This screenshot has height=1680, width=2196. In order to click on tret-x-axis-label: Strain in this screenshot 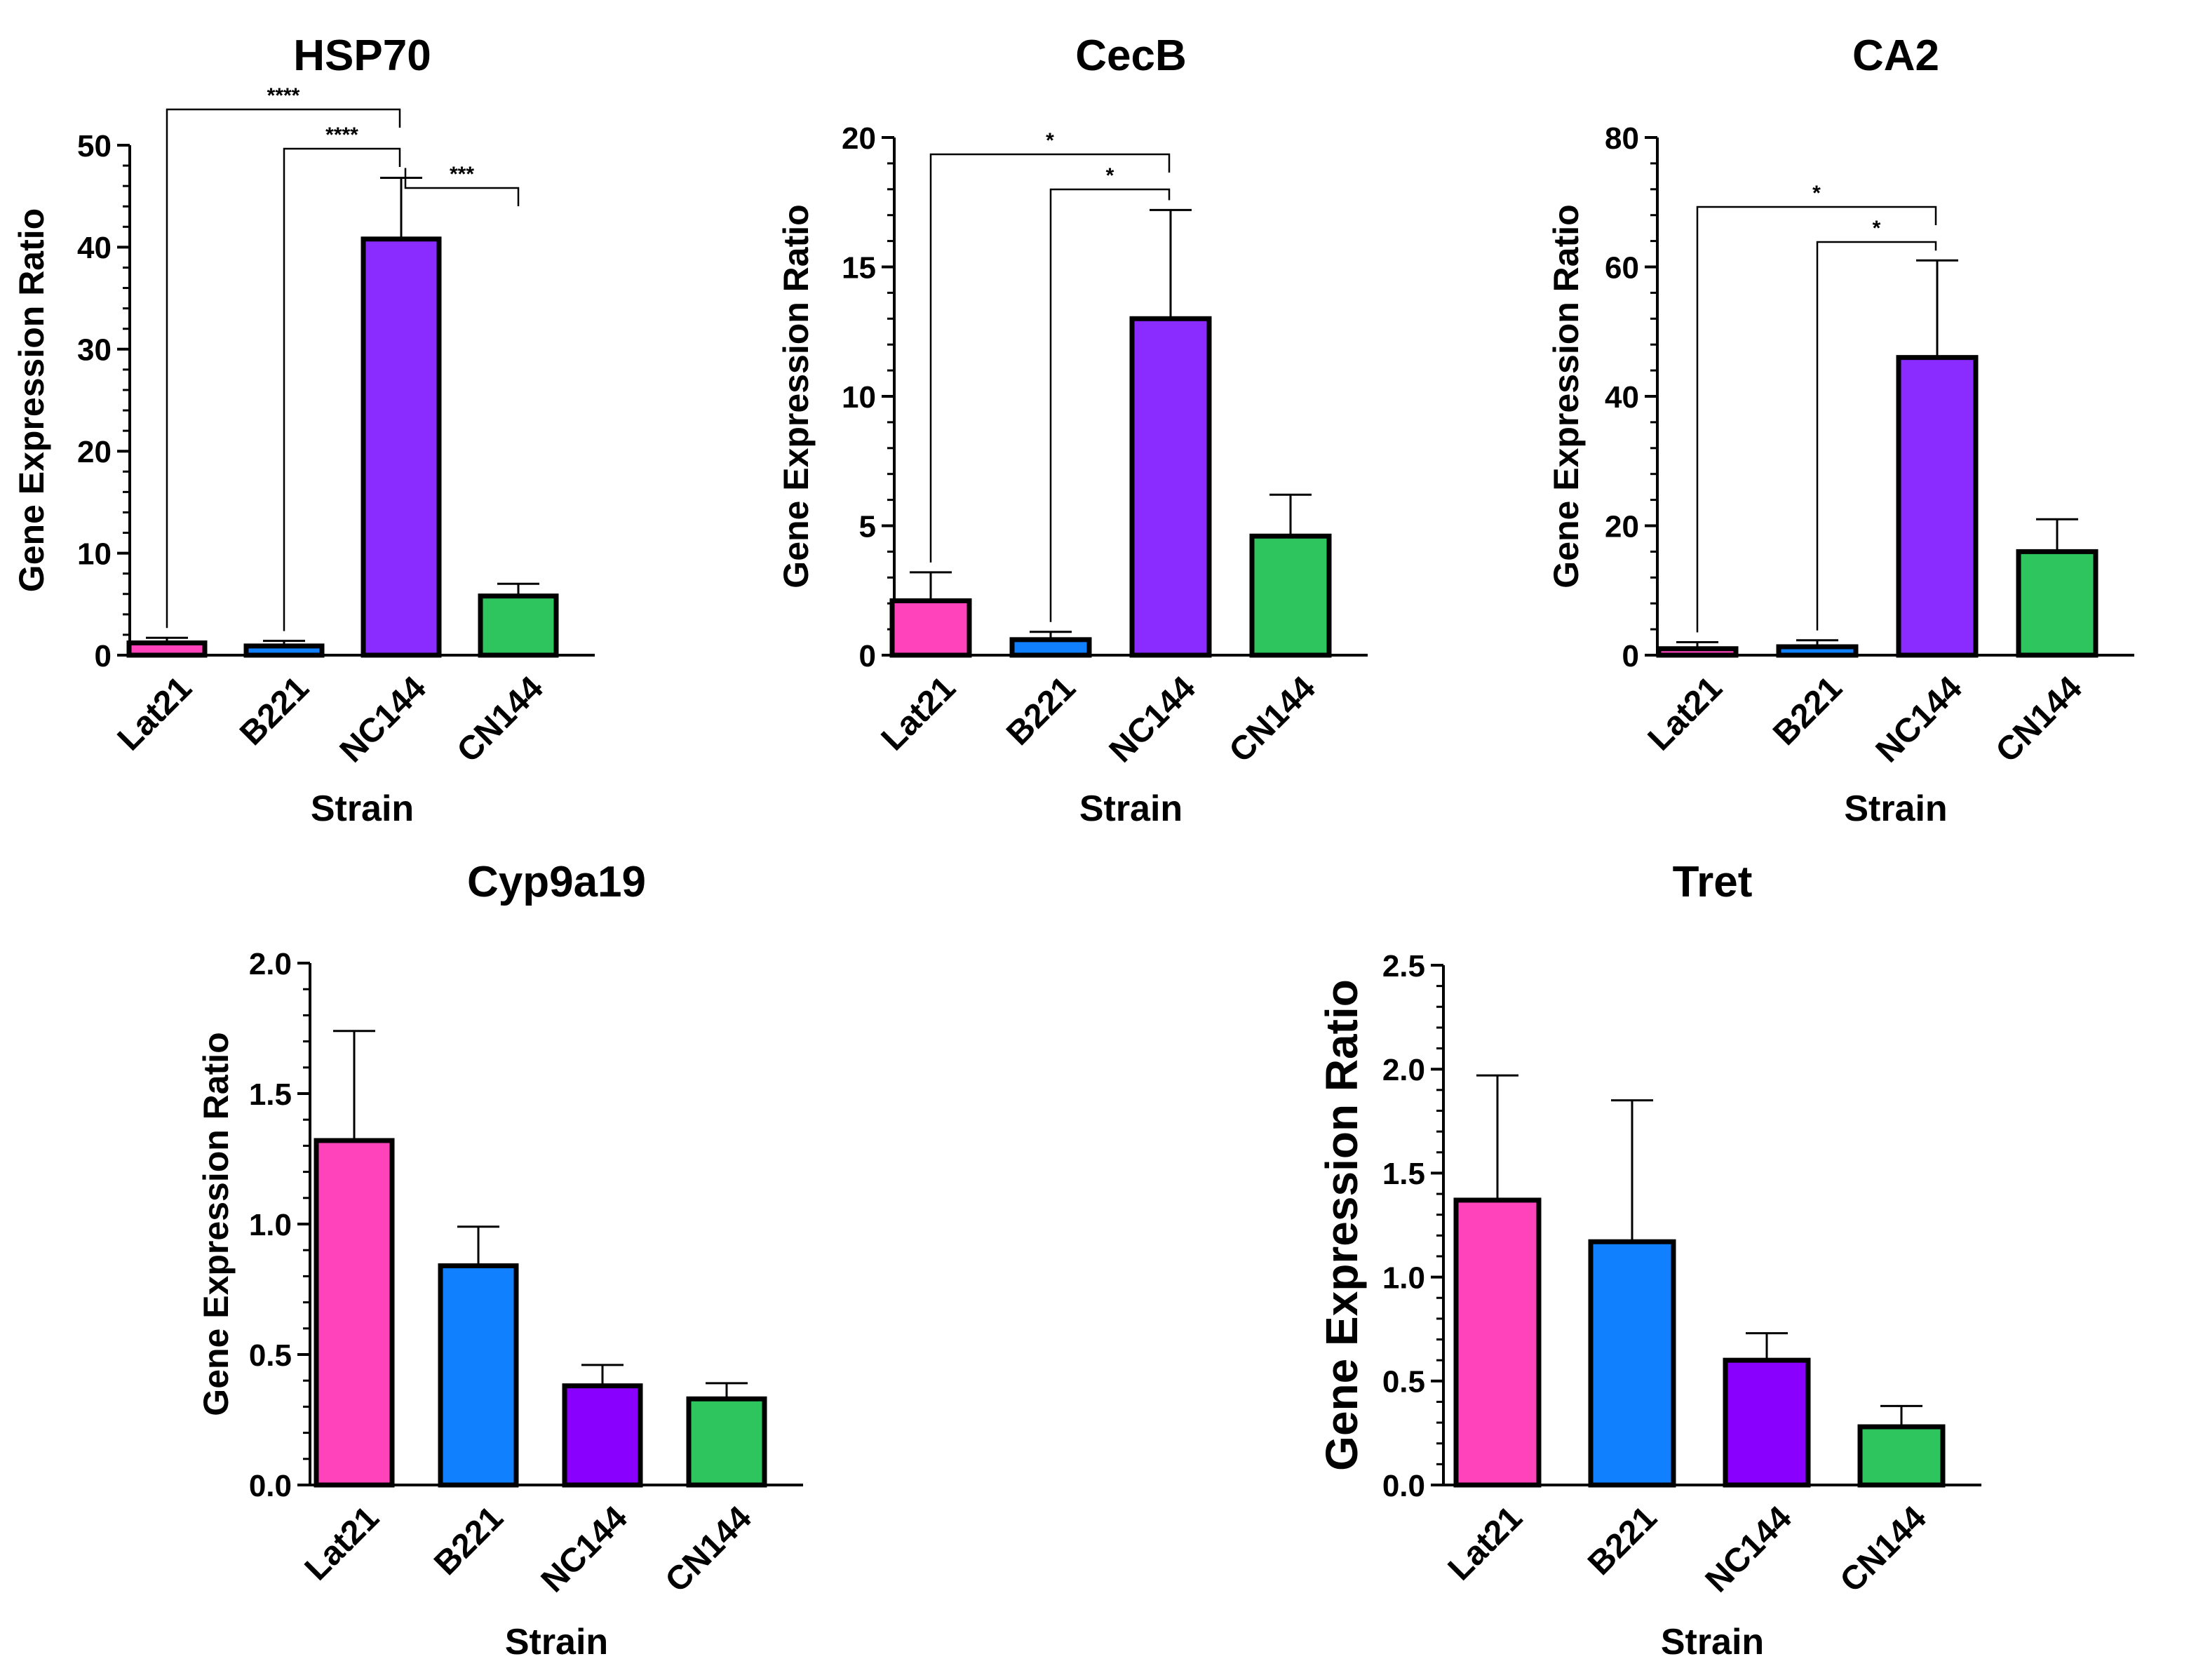, I will do `click(1712, 1642)`.